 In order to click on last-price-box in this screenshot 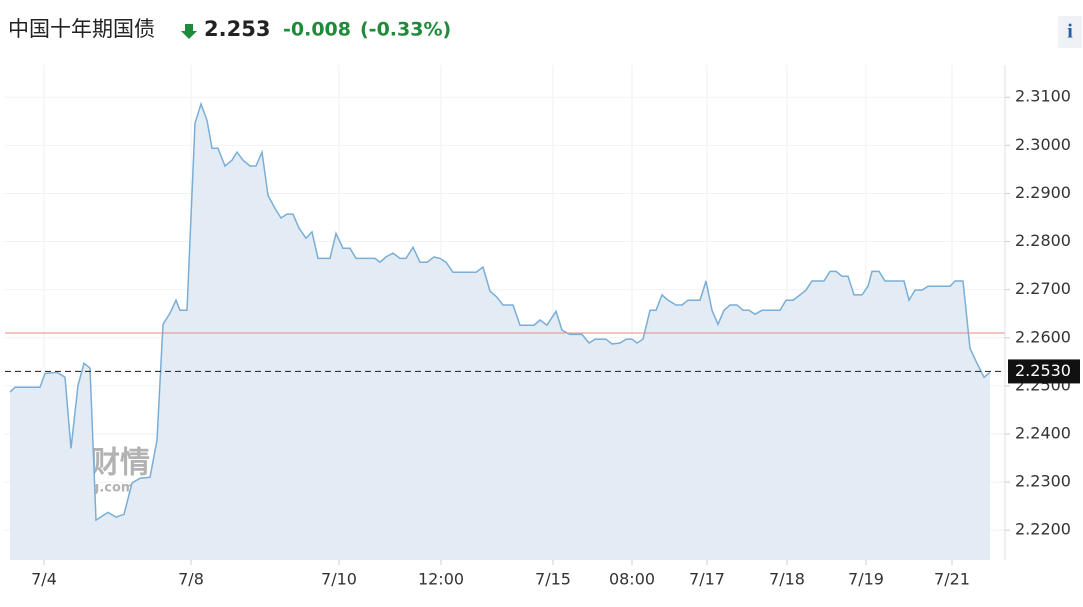, I will do `click(1044, 371)`.